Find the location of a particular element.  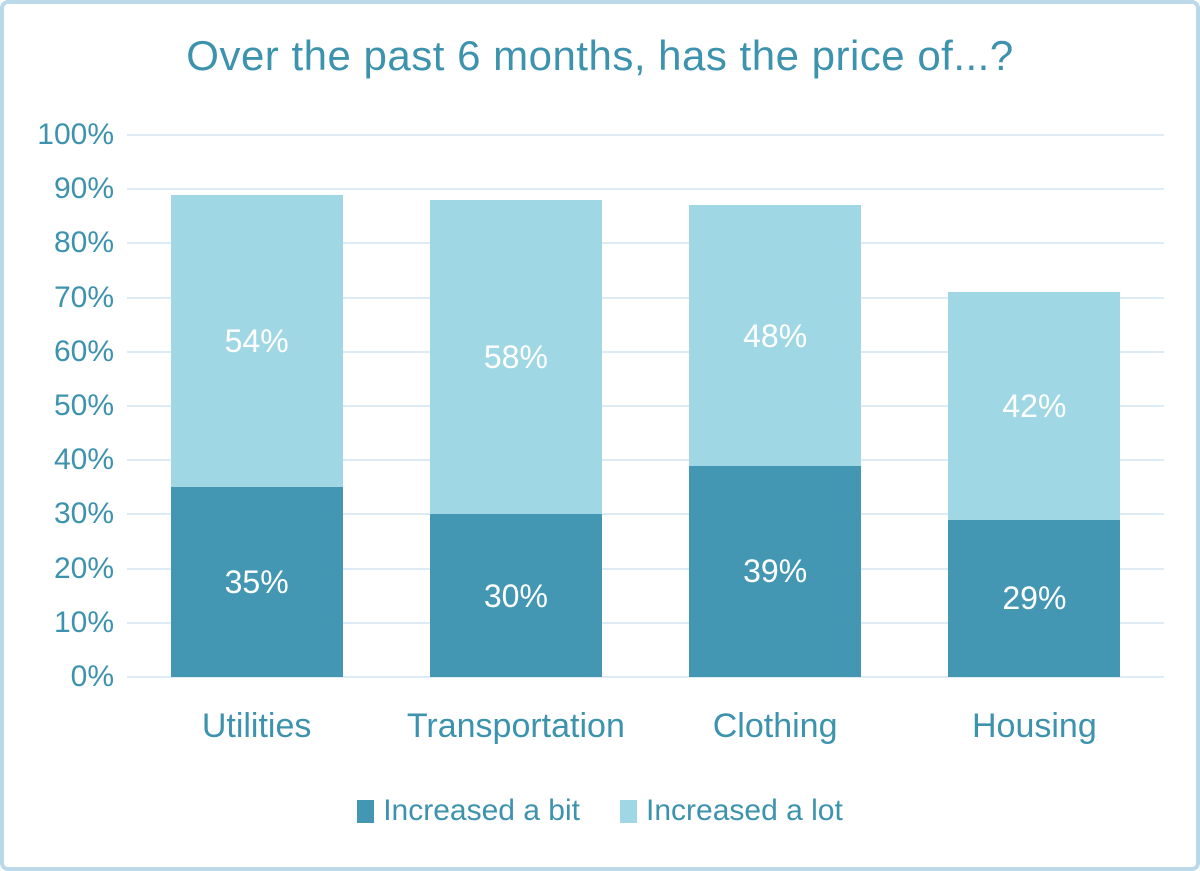

legend-label: Increased a lot is located at coordinates (744, 810).